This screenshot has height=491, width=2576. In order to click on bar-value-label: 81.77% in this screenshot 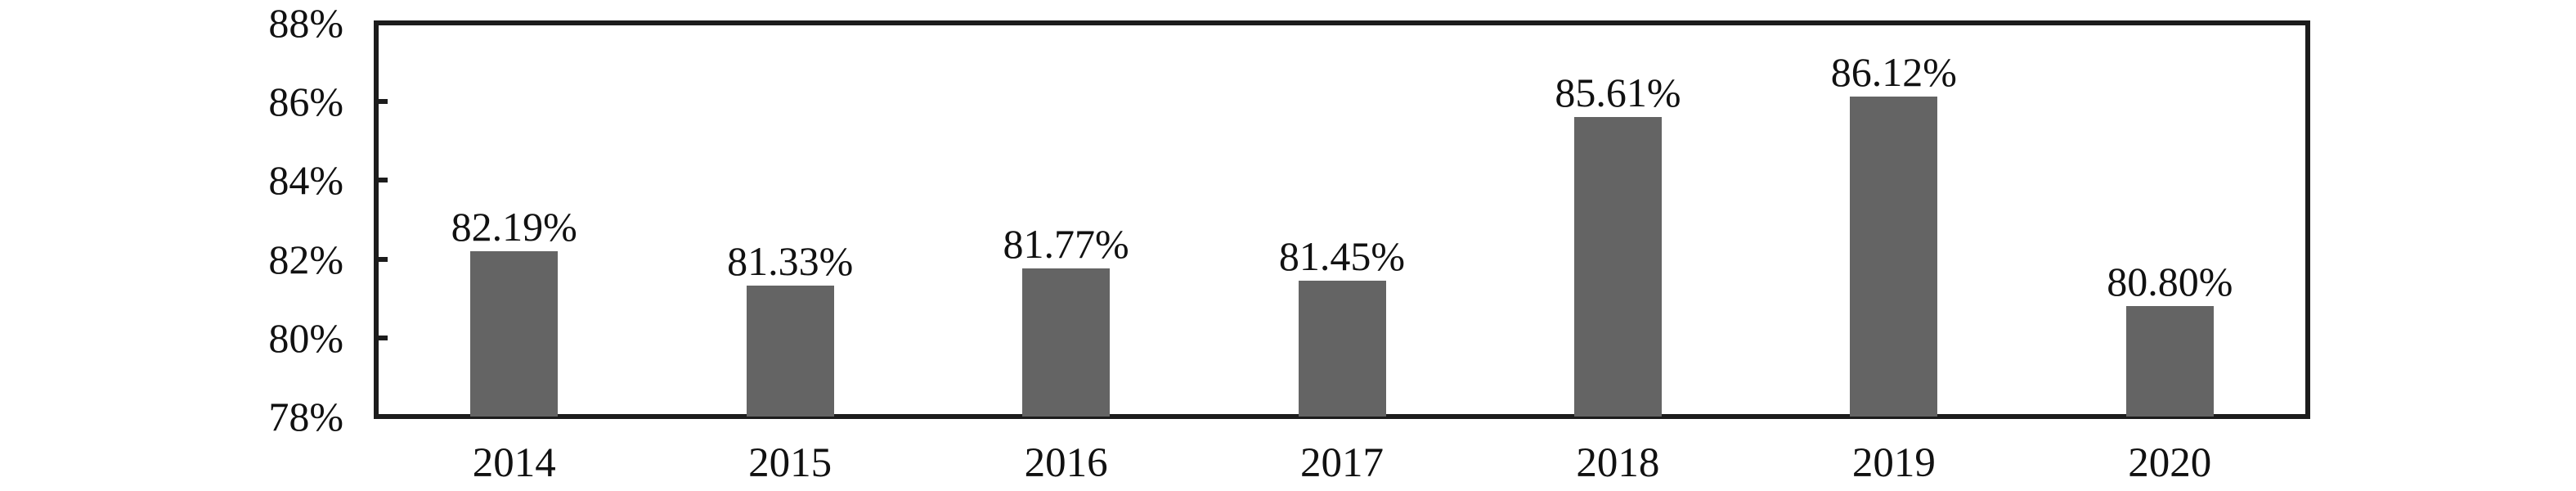, I will do `click(1066, 244)`.